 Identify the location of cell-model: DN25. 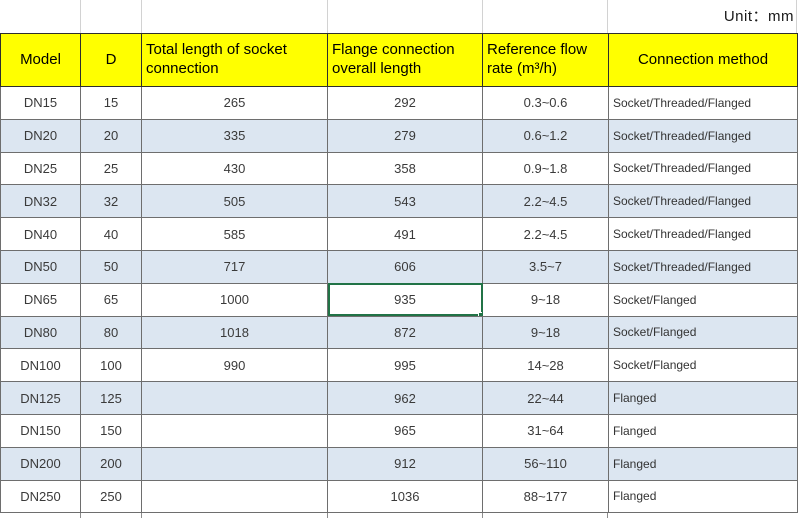
(40, 168).